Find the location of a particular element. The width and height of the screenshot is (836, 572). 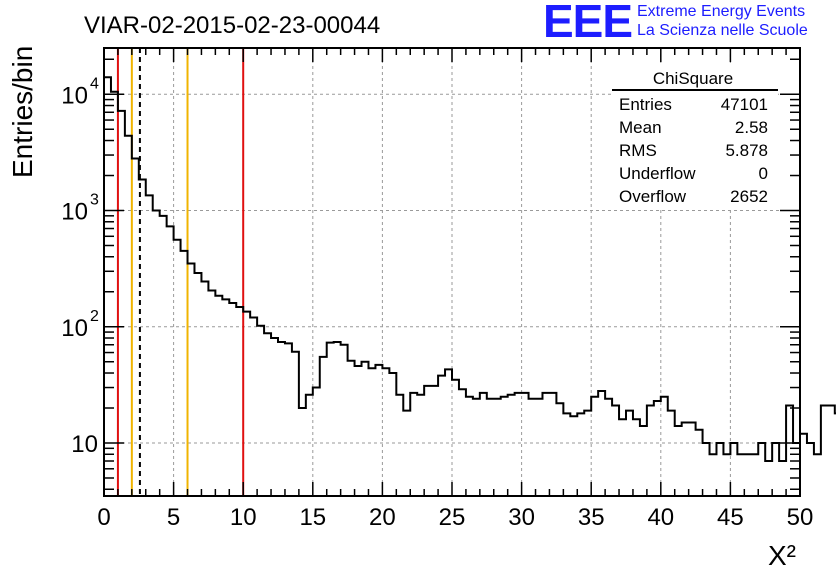

x-tick-label: 30 is located at coordinates (521, 517).